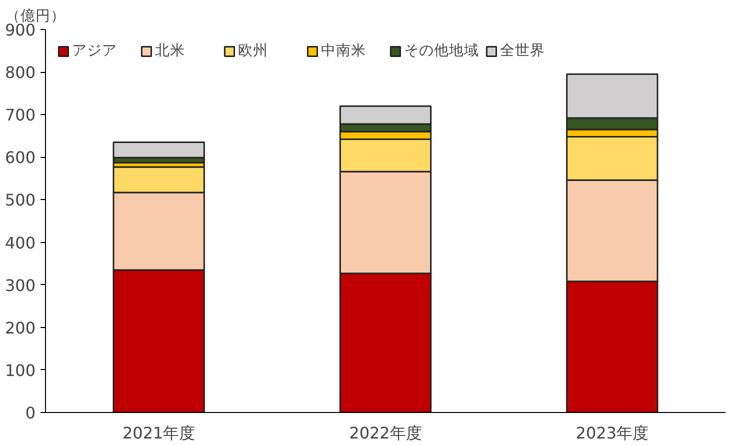 This screenshot has width=735, height=445. Describe the element at coordinates (20, 285) in the screenshot. I see `y-tick-label: 300` at that location.